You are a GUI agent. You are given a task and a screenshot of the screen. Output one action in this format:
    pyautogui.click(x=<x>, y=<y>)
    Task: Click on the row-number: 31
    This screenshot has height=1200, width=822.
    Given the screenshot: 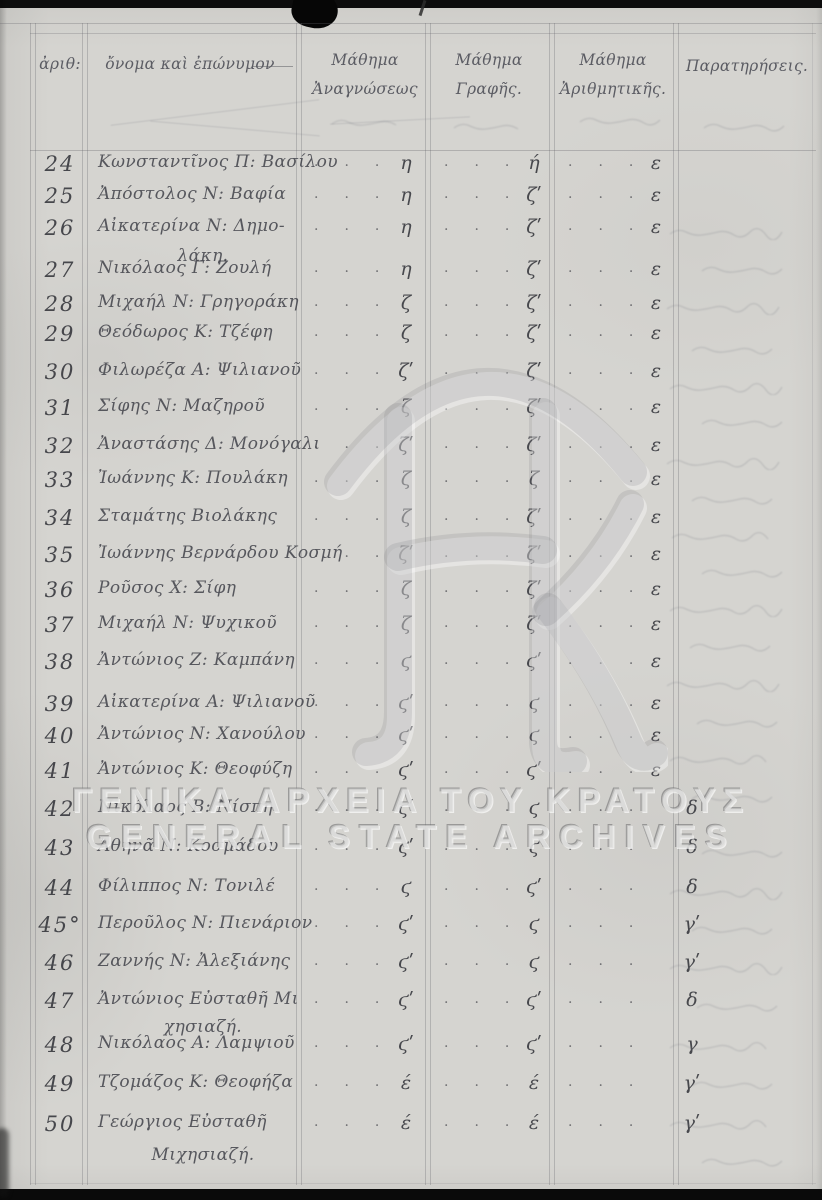 What is the action you would take?
    pyautogui.click(x=60, y=408)
    